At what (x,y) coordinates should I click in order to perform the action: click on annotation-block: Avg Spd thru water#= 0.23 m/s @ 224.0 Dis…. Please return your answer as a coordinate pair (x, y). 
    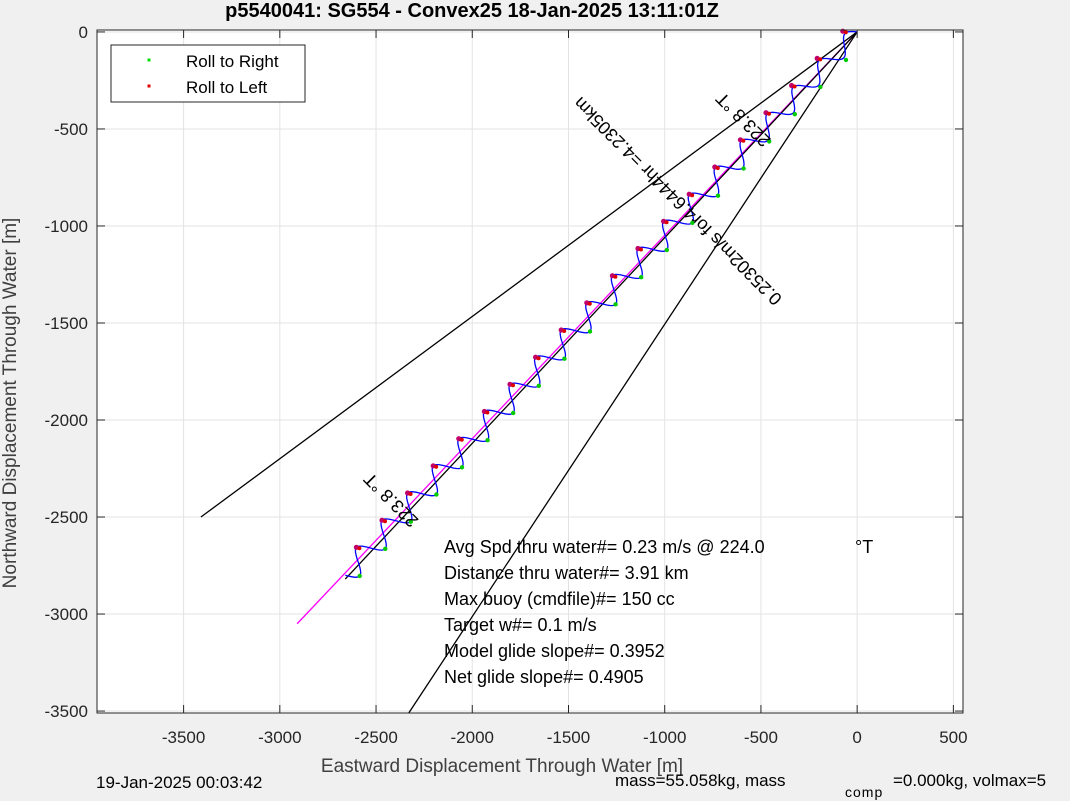
    Looking at the image, I should click on (658, 612).